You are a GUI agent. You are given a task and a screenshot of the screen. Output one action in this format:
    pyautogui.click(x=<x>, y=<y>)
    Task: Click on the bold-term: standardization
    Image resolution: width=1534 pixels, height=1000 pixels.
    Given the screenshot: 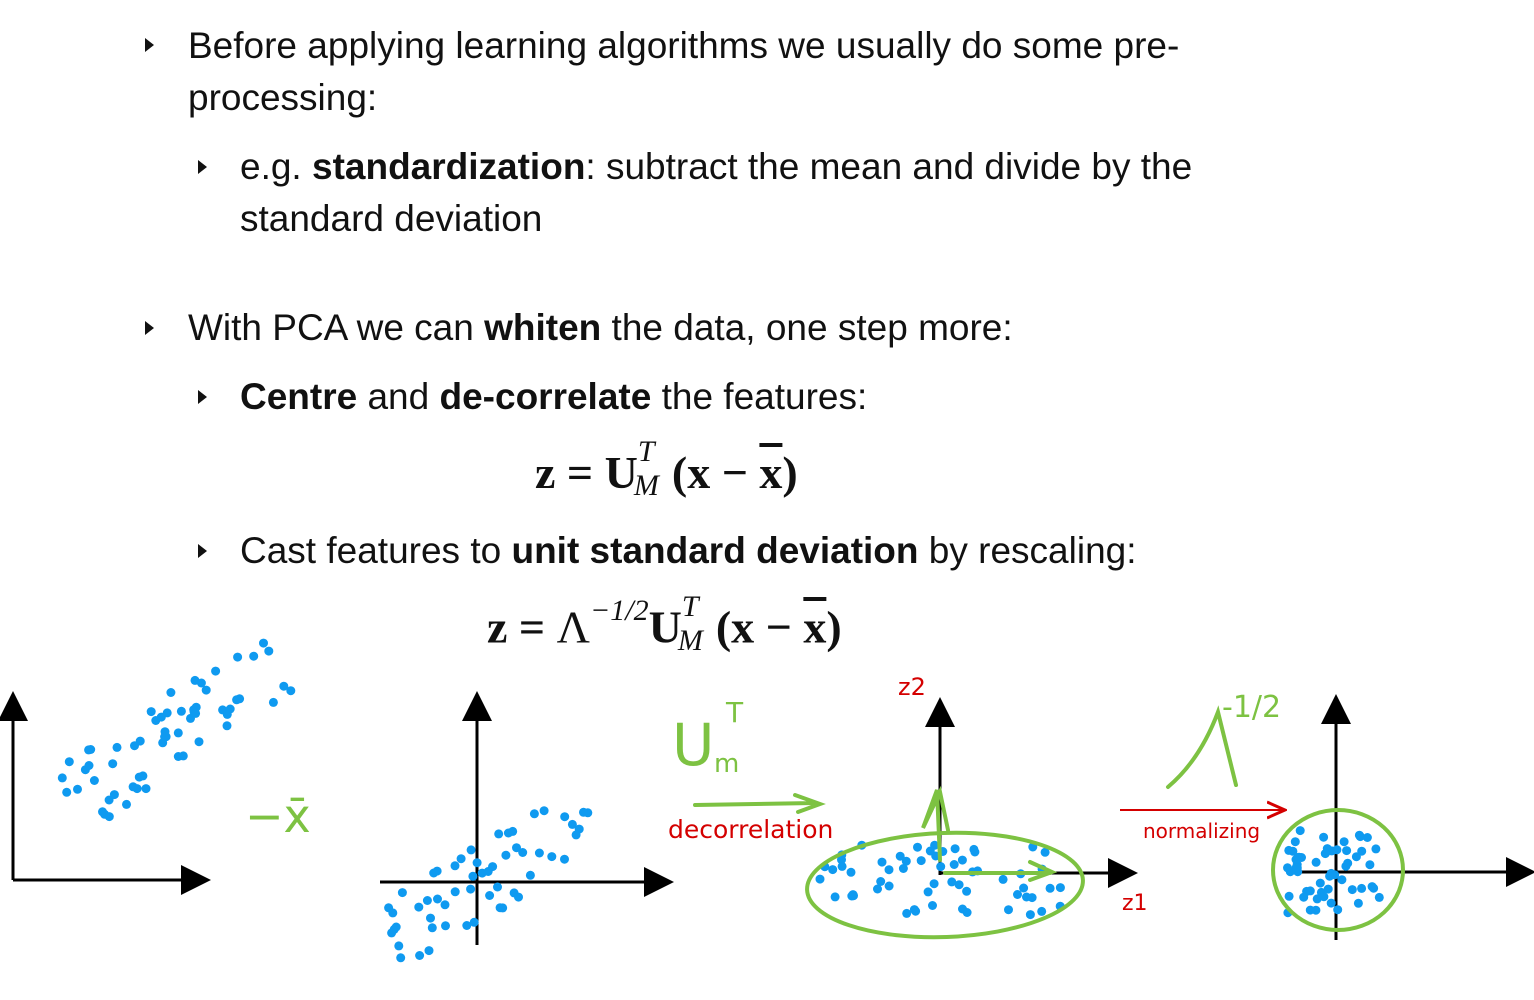 What is the action you would take?
    pyautogui.click(x=449, y=166)
    